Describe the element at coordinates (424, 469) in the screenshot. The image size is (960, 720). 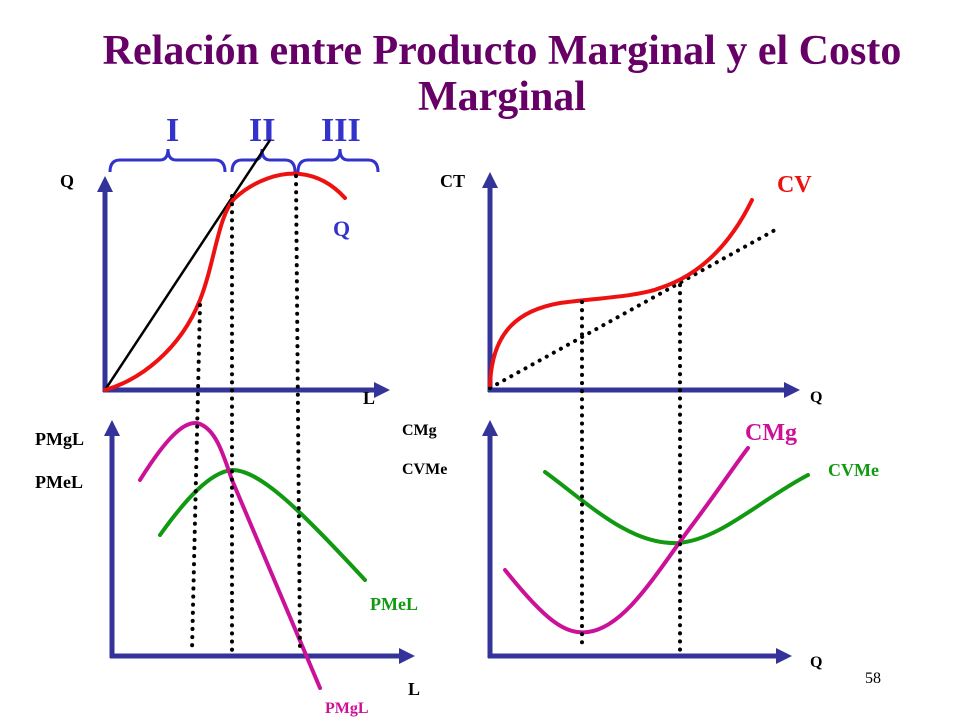
I see `unit-cost-y-axis-label-average: CVMe` at that location.